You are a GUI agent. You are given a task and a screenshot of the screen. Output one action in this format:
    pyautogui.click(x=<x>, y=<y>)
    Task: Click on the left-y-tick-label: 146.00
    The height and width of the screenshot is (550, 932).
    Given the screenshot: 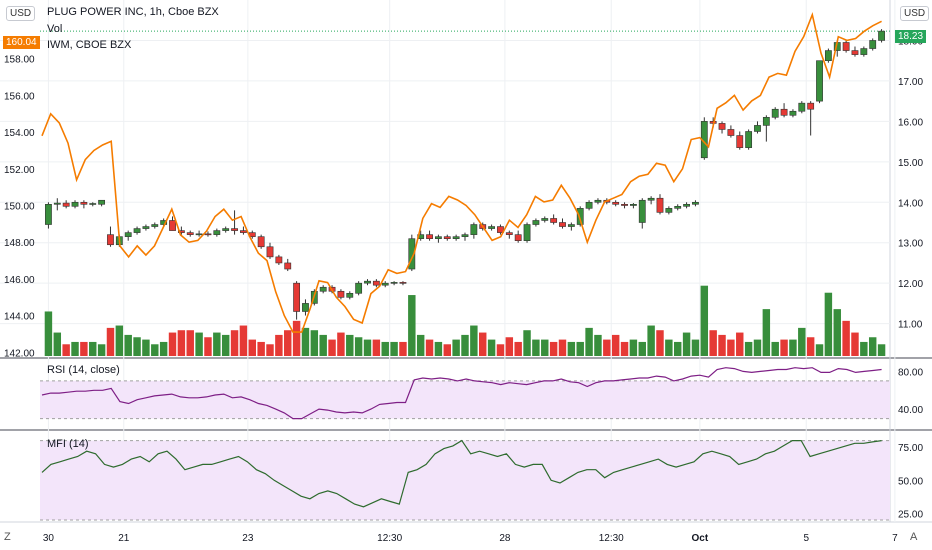 What is the action you would take?
    pyautogui.click(x=19, y=280)
    